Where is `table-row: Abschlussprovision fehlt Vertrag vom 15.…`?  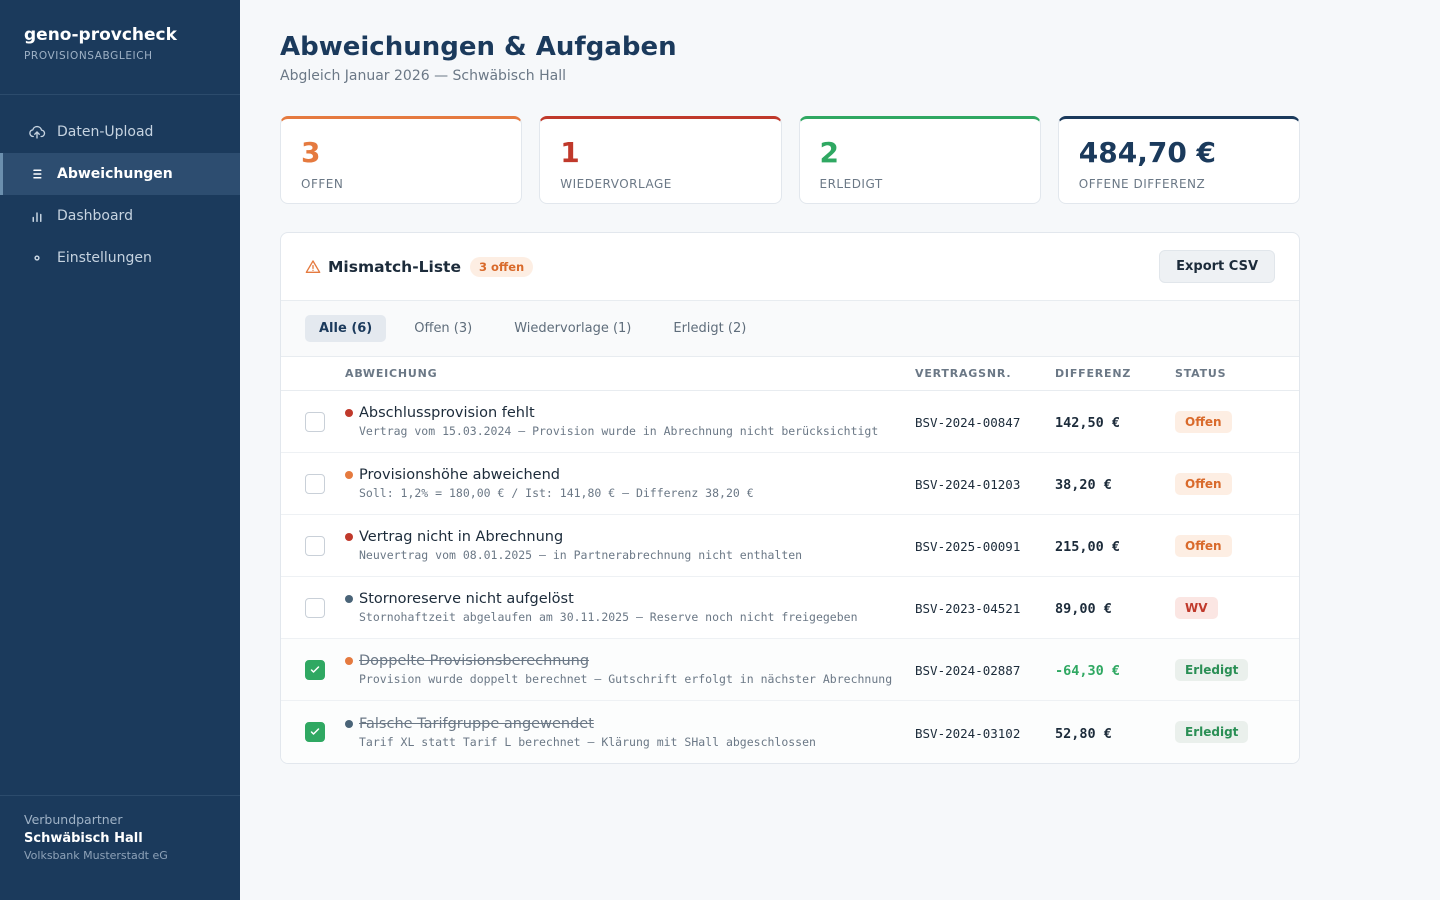
table-row: Abschlussprovision fehlt Vertrag vom 15.… is located at coordinates (790, 422).